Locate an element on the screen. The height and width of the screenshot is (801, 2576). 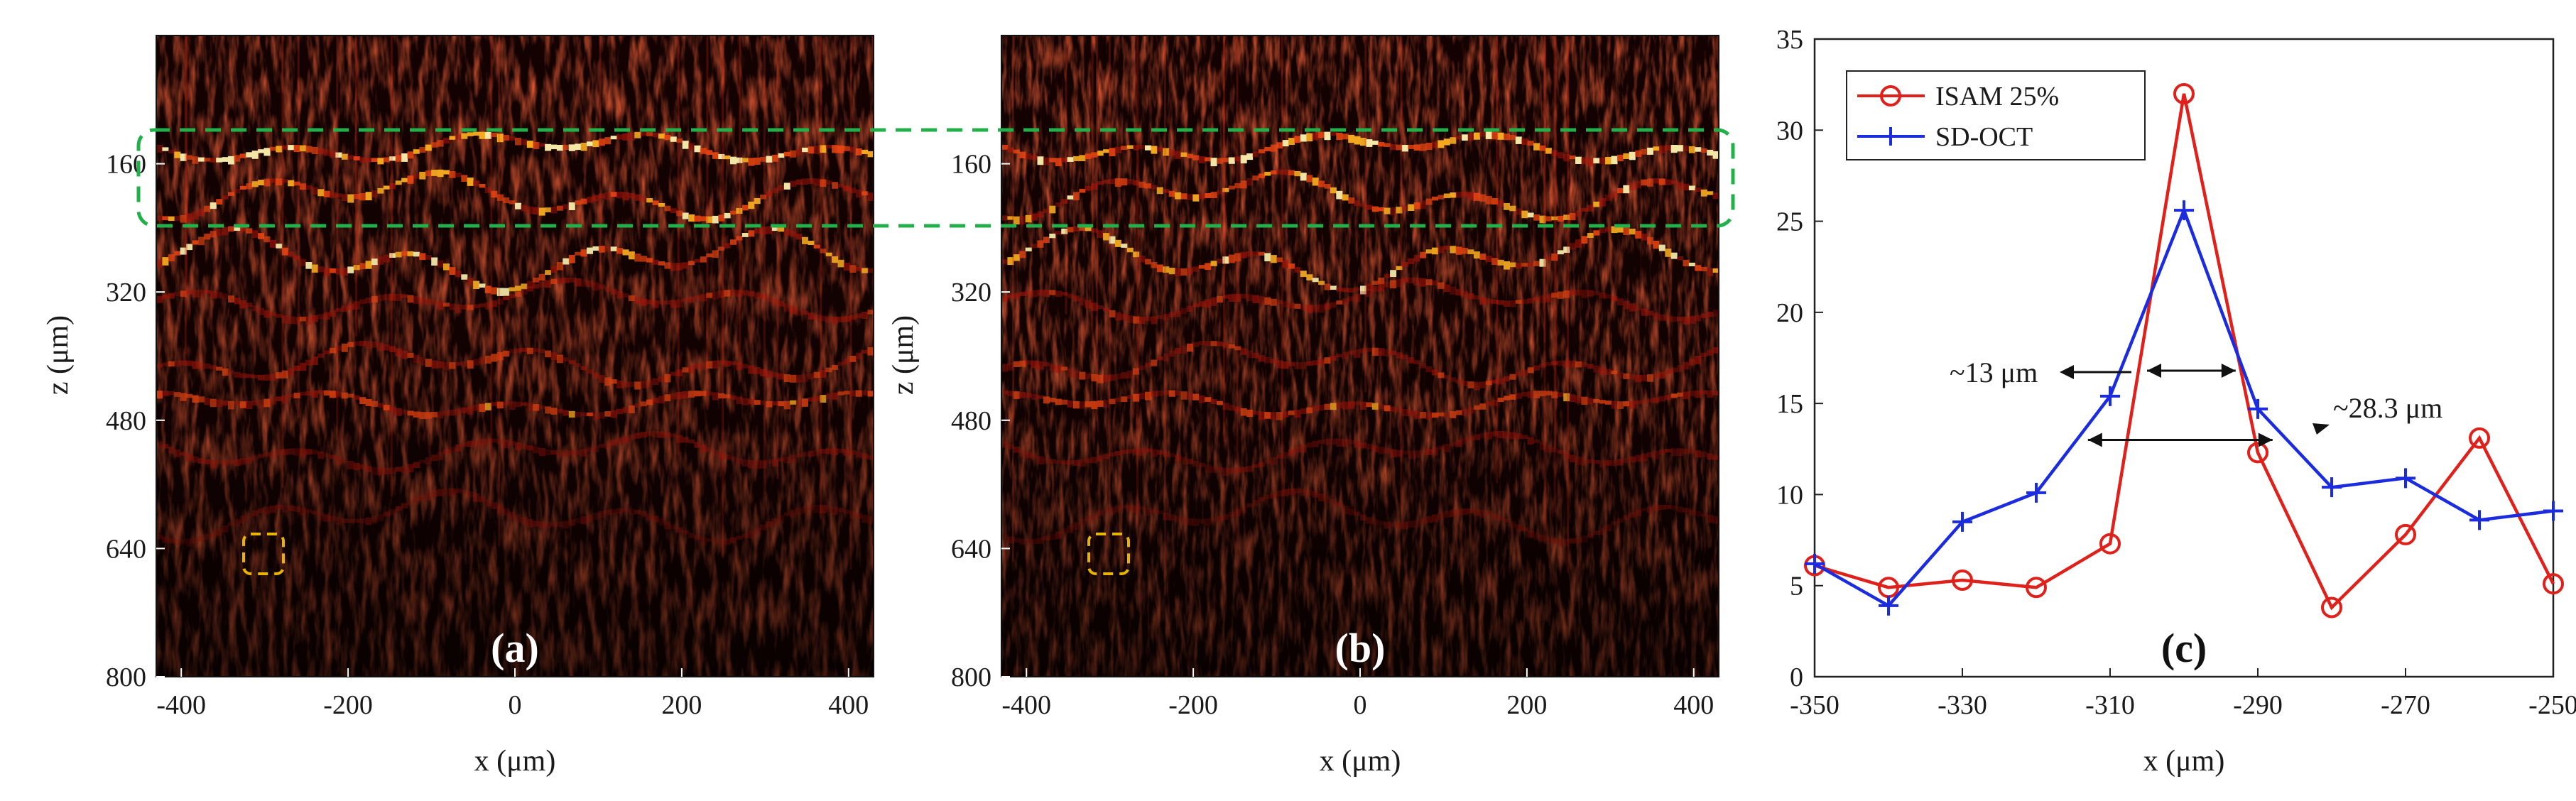
panel-label-c: (c) is located at coordinates (2184, 648).